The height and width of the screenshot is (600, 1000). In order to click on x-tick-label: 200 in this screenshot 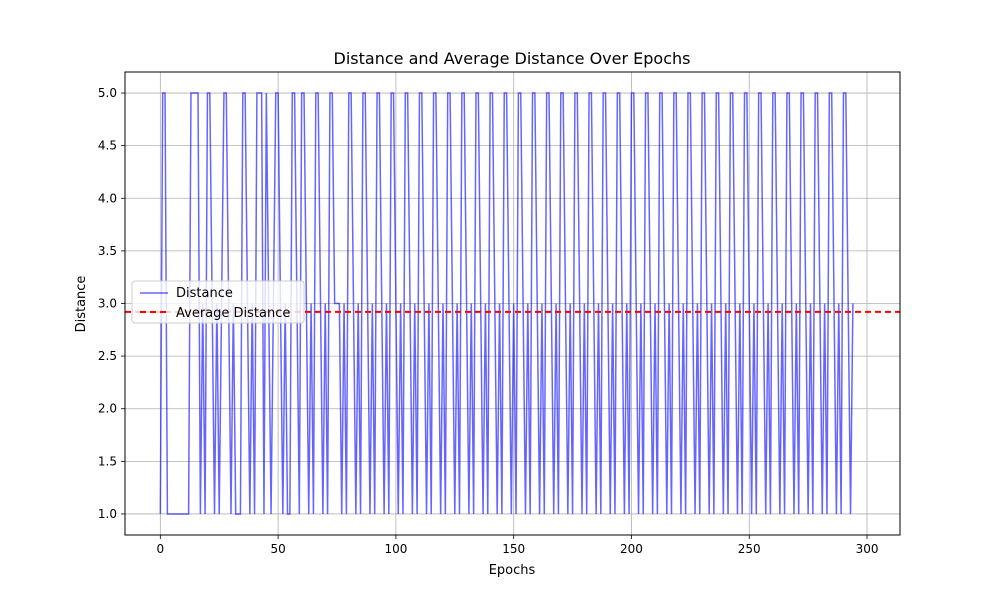, I will do `click(631, 549)`.